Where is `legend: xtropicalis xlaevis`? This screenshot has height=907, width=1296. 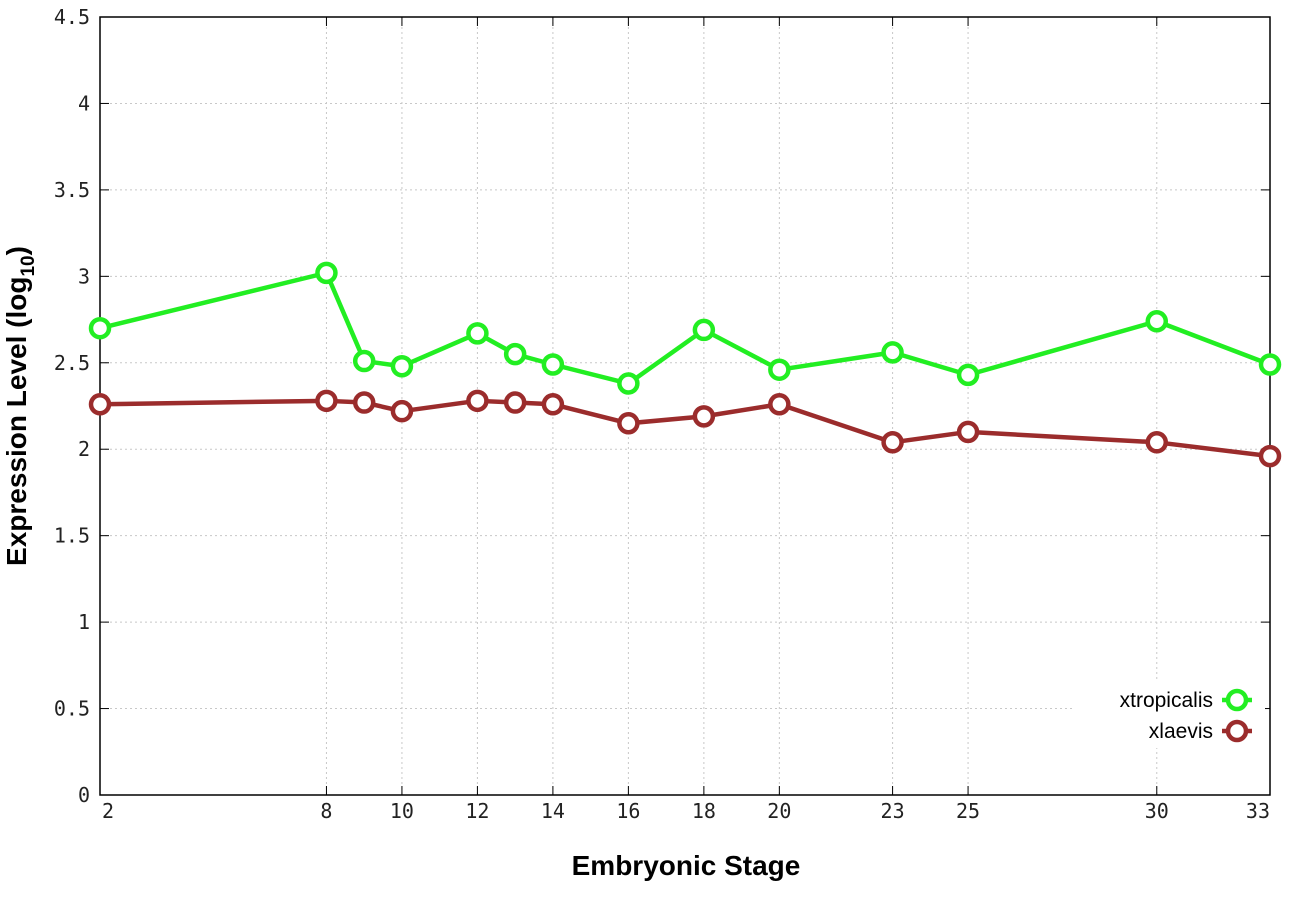
legend: xtropicalis xlaevis is located at coordinates (1170, 714).